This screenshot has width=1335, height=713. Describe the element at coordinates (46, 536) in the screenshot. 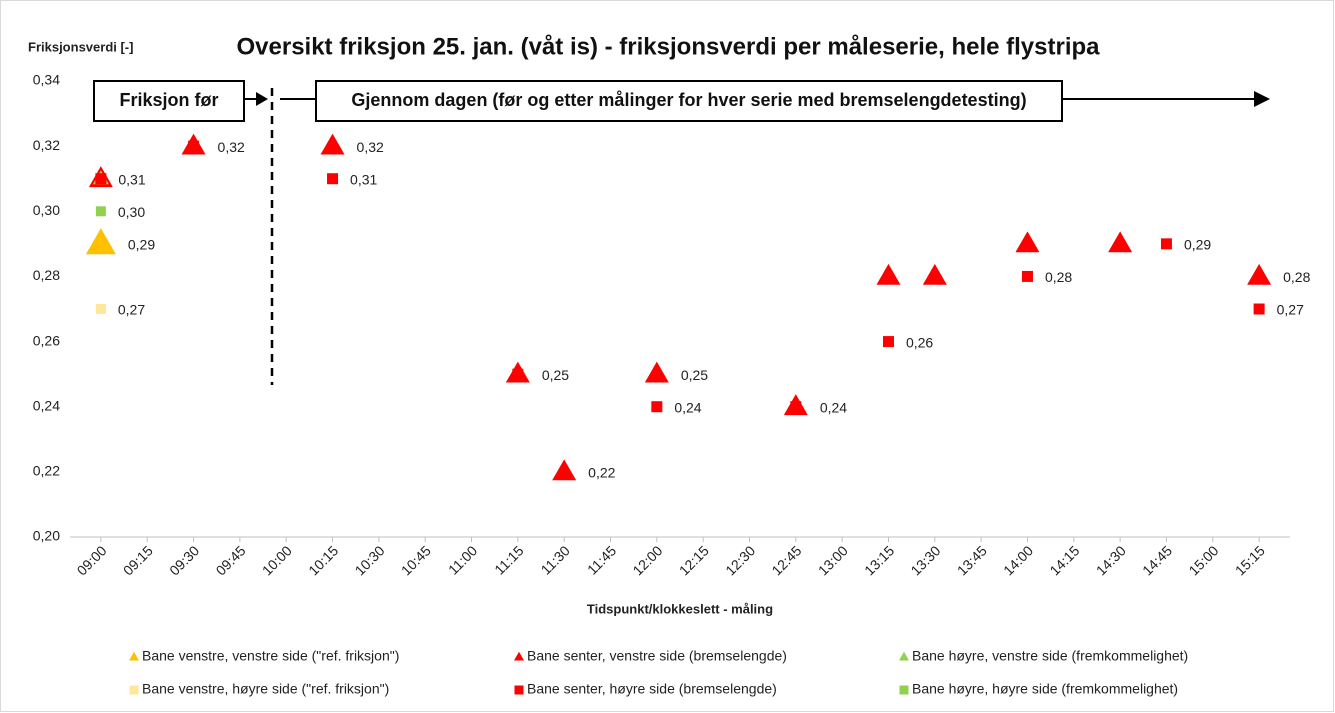

I see `y-tick-label: 0,20` at that location.